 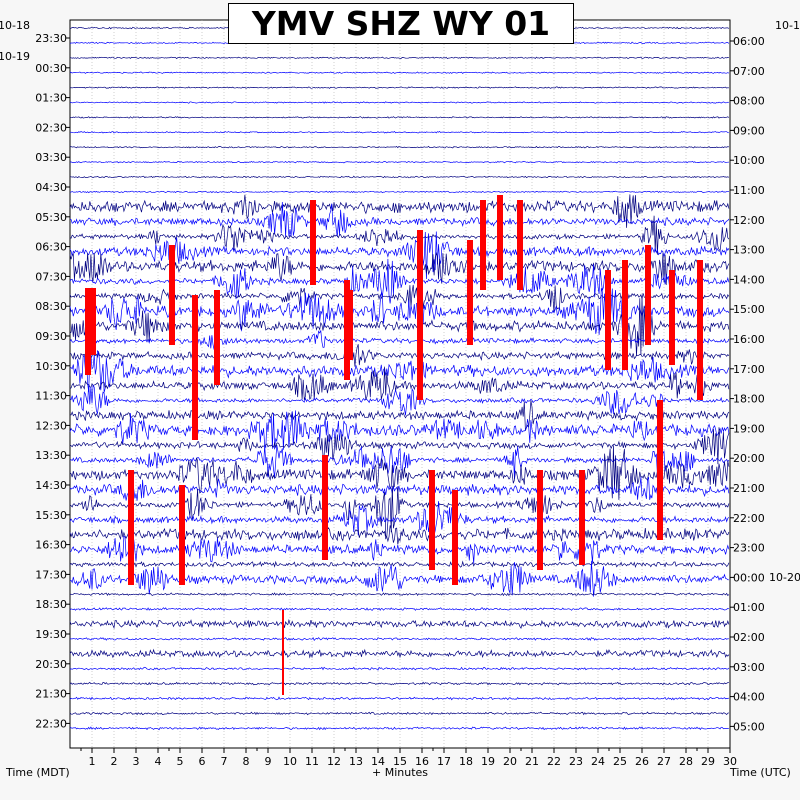 What do you see at coordinates (51, 336) in the screenshot?
I see `left-time-label: 09:30` at bounding box center [51, 336].